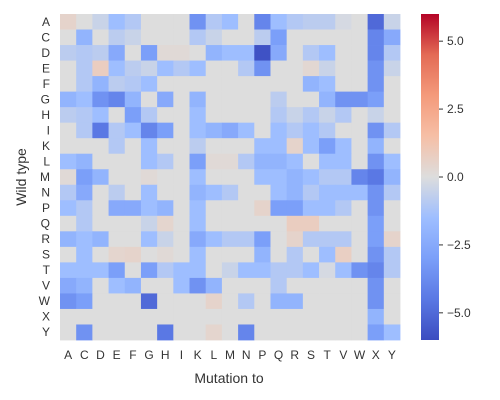 The height and width of the screenshot is (400, 500). I want to click on heatmap-cell-A-M, so click(230, 22).